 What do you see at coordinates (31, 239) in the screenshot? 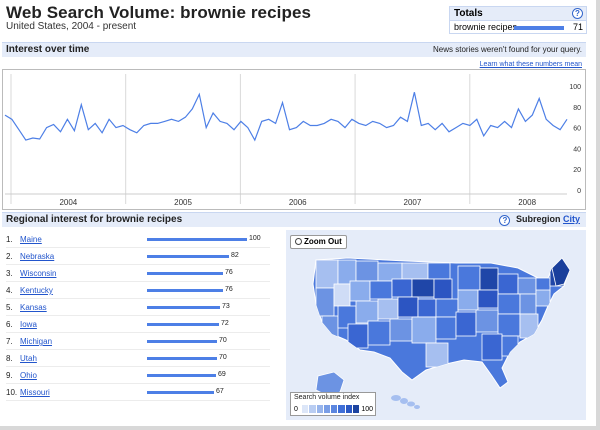
I see `region-link: Maine` at bounding box center [31, 239].